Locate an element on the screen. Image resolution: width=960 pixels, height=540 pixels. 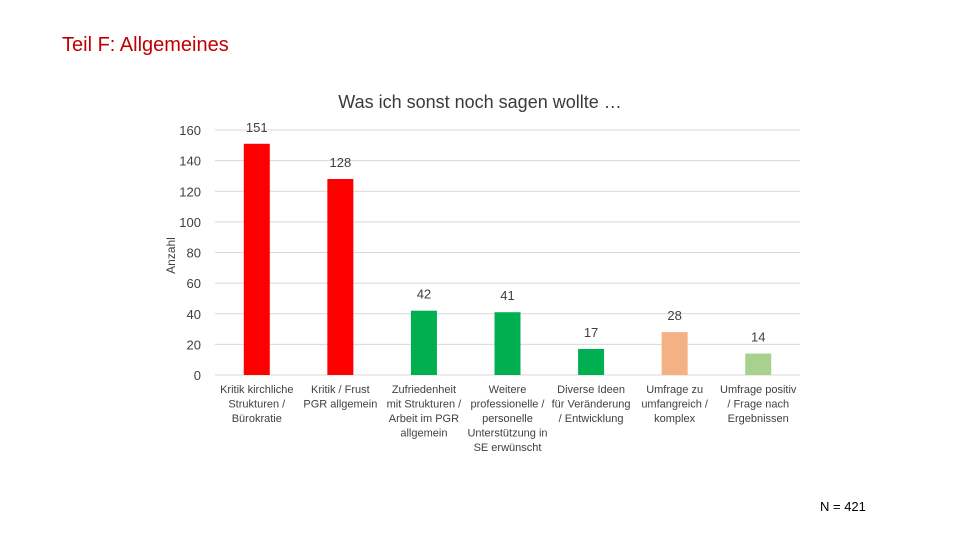
category-label-7: Umfrage positiv / Frage nach Ergebnissen is located at coordinates (758, 404).